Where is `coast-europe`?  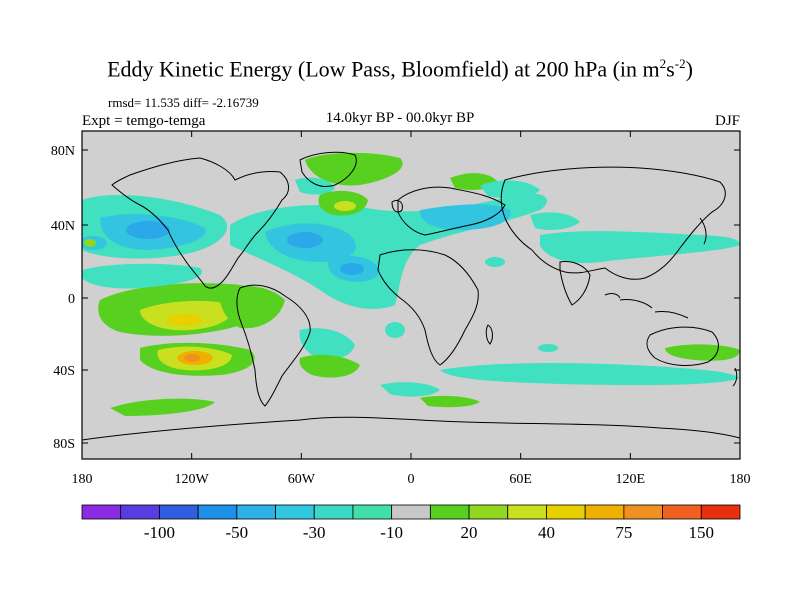
coast-europe is located at coordinates (451, 211).